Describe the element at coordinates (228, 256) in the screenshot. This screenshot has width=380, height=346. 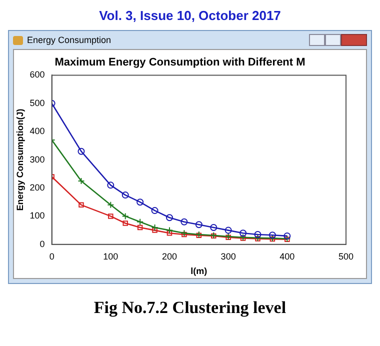
I see `x-tick-label: 300` at that location.